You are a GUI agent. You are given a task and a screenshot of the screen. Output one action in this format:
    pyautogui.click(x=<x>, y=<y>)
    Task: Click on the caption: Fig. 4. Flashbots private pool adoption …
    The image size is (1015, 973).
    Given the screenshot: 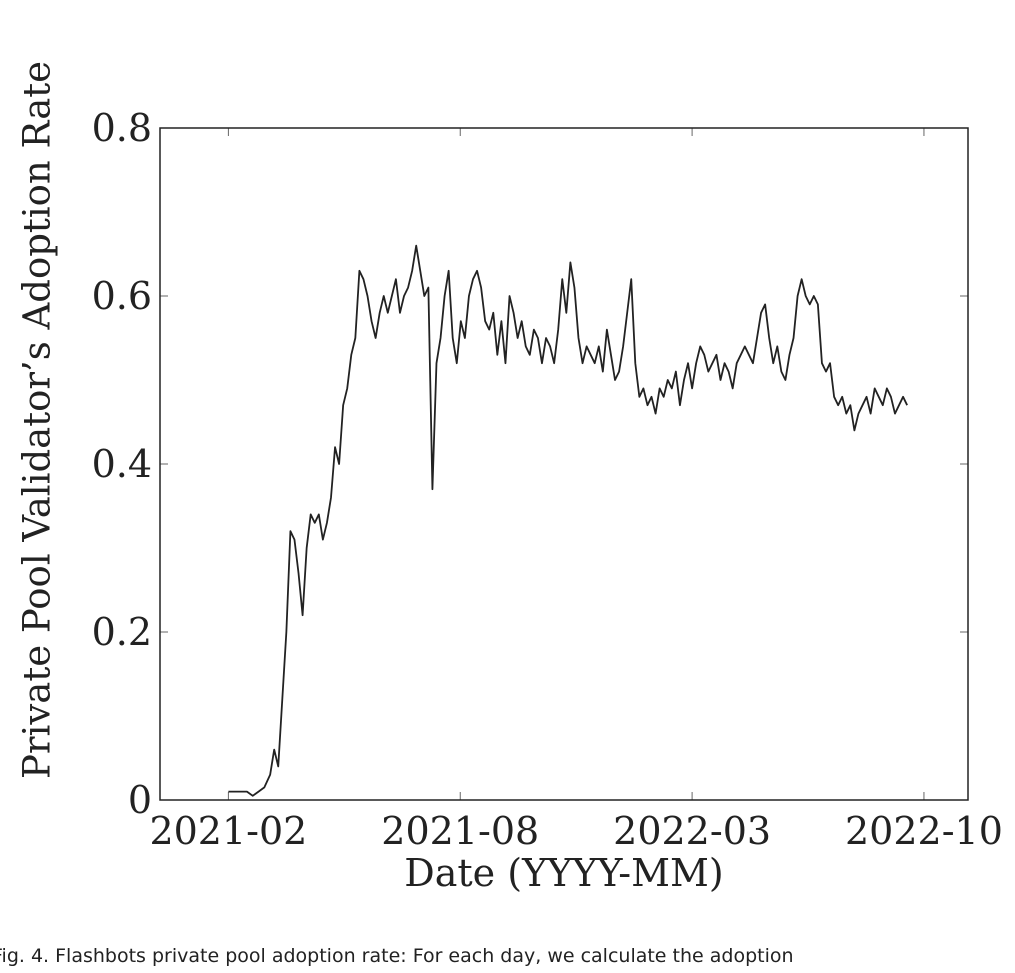 What is the action you would take?
    pyautogui.click(x=397, y=956)
    